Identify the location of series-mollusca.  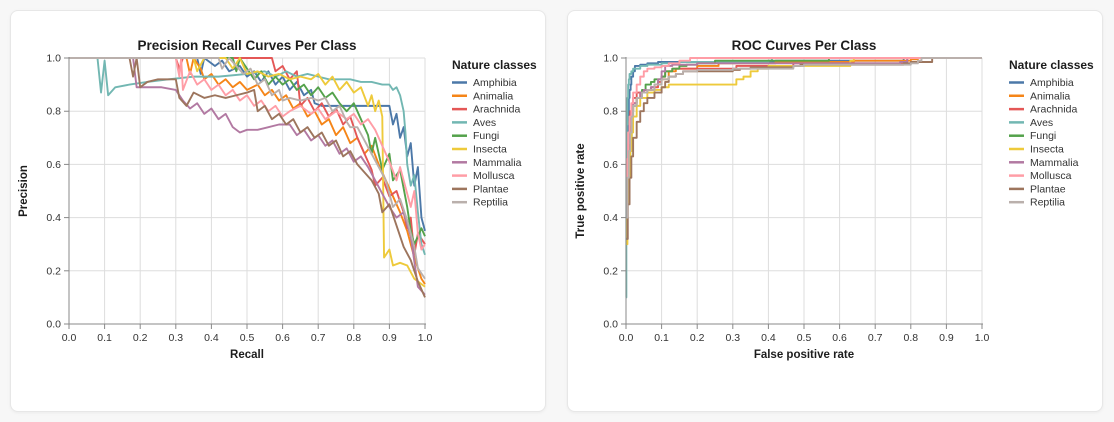
(247, 154).